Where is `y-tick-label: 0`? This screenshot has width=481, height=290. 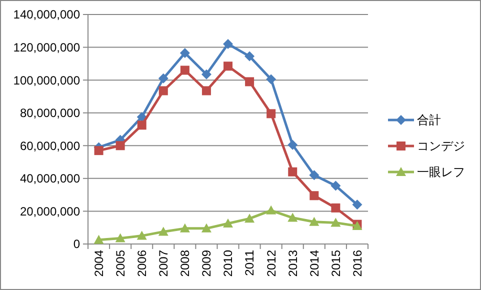
y-tick-label: 0 is located at coordinates (76, 244).